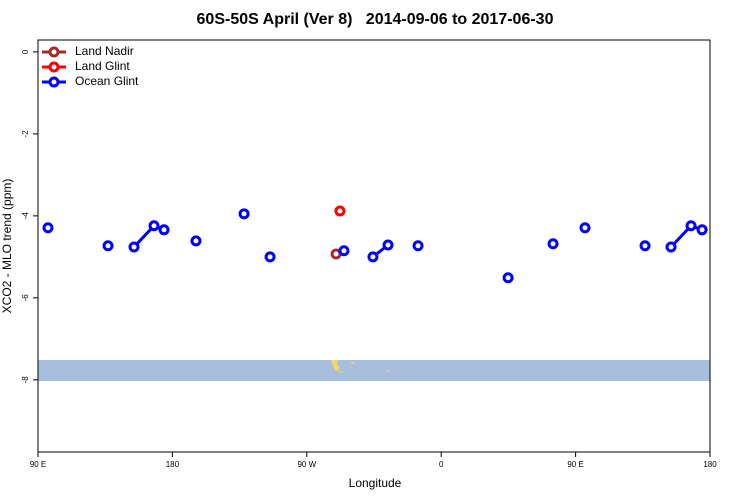 The height and width of the screenshot is (500, 750). What do you see at coordinates (7, 246) in the screenshot?
I see `y-axis-label: XCO2 - MLO trend (ppm)` at bounding box center [7, 246].